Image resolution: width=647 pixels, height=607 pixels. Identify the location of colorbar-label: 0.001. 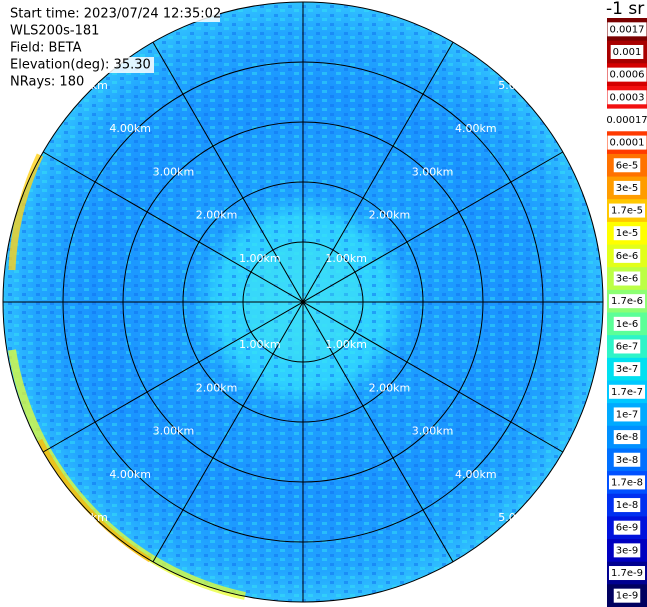
(627, 52).